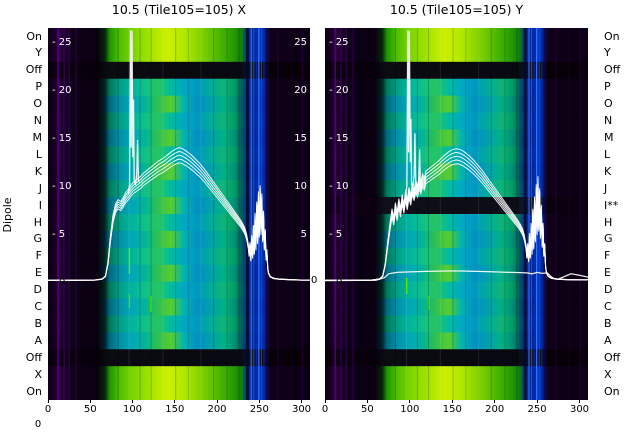 This screenshot has height=440, width=640. What do you see at coordinates (607, 273) in the screenshot?
I see `dipole-row-label-right: E` at bounding box center [607, 273].